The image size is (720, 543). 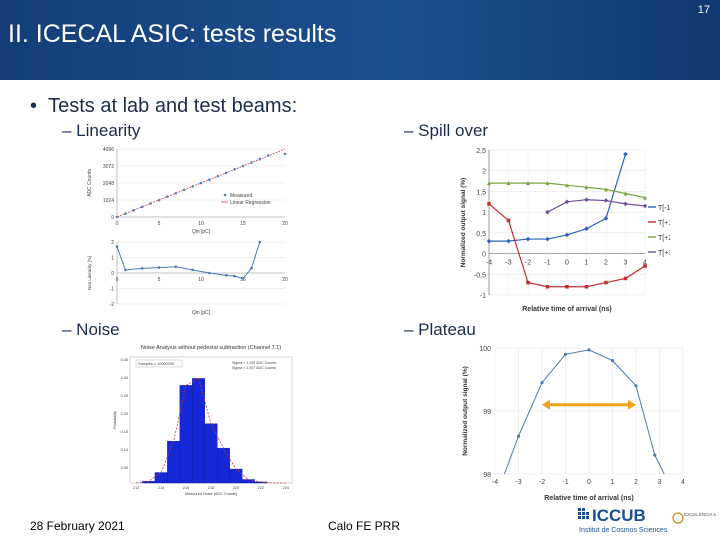 What do you see at coordinates (188, 260) in the screenshot?
I see `nonlinearity-line` at bounding box center [188, 260].